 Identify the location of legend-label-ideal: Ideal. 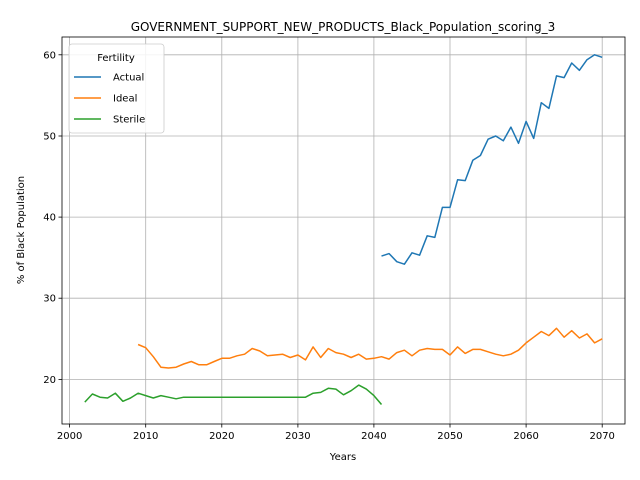
(125, 99).